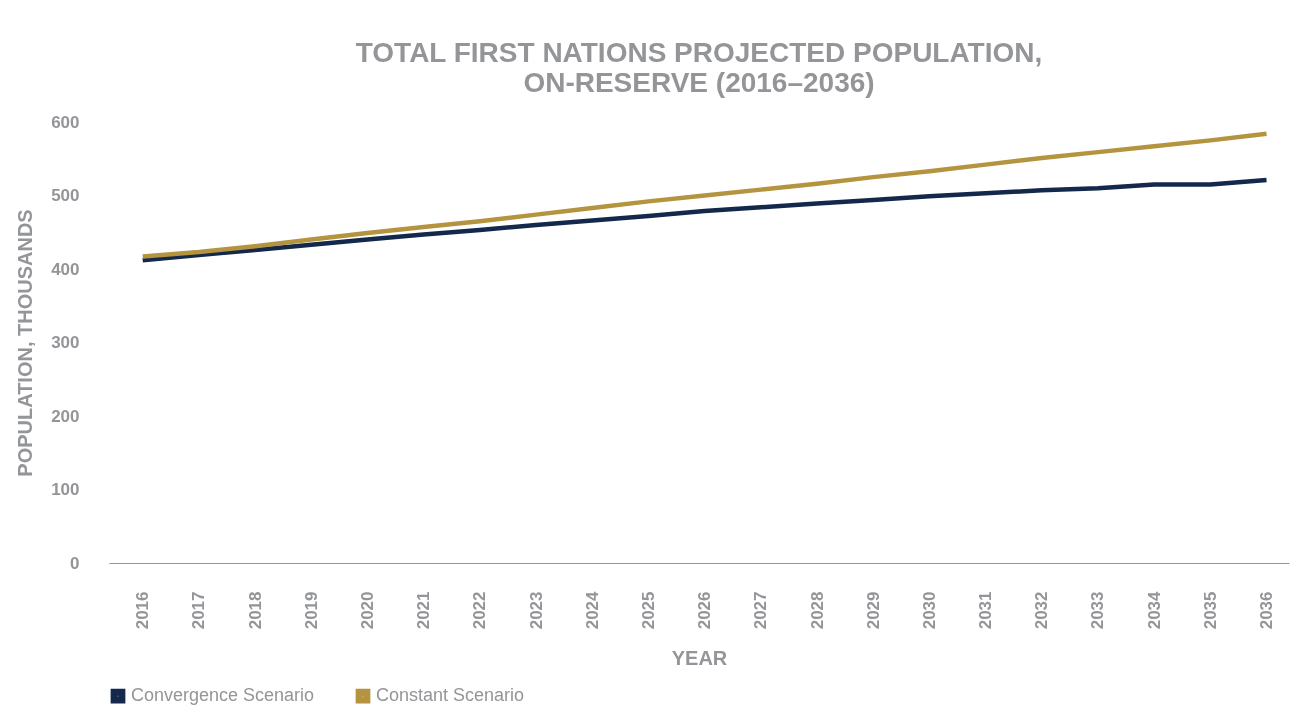  I want to click on x-tick-label: 2026, so click(705, 610).